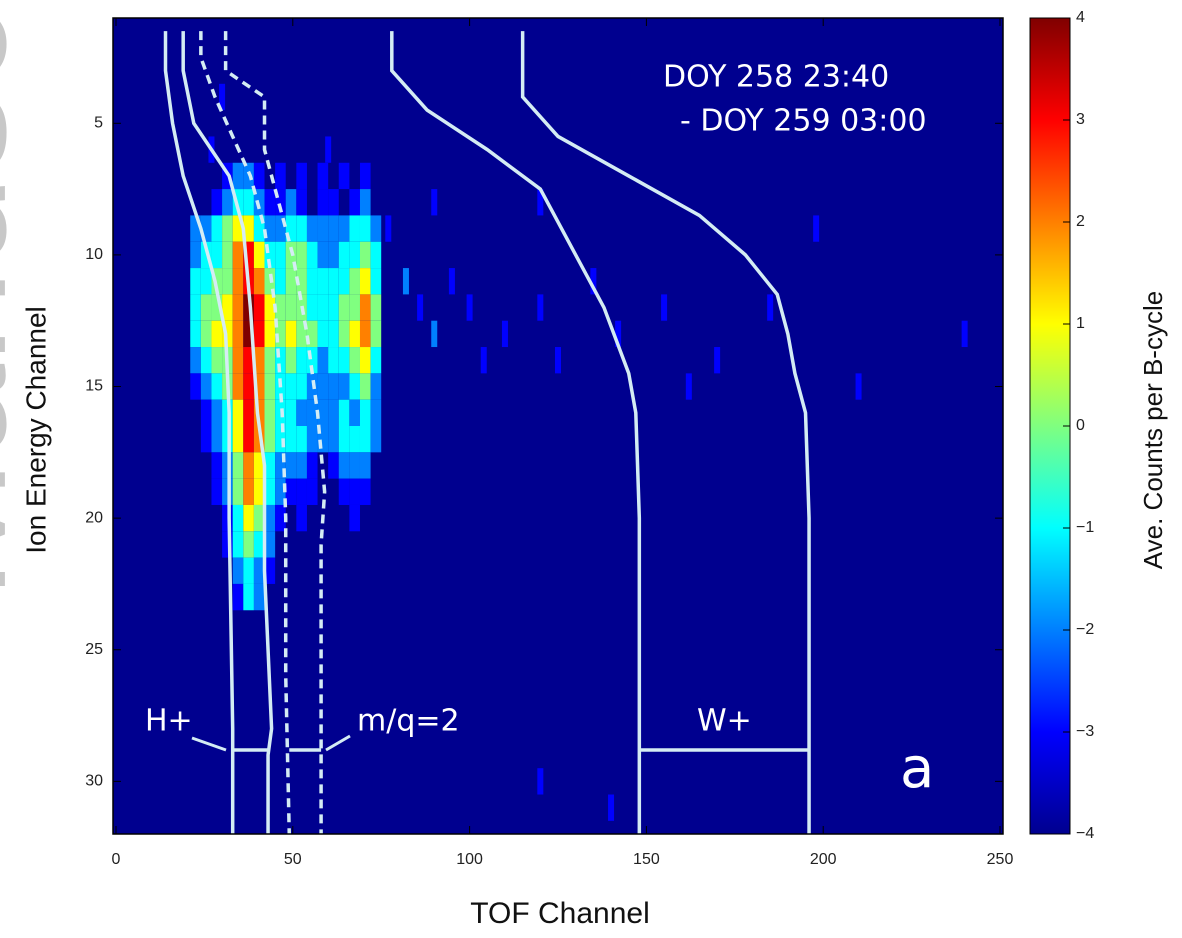 The image size is (1182, 938). I want to click on x-tick-label: 200, so click(823, 859).